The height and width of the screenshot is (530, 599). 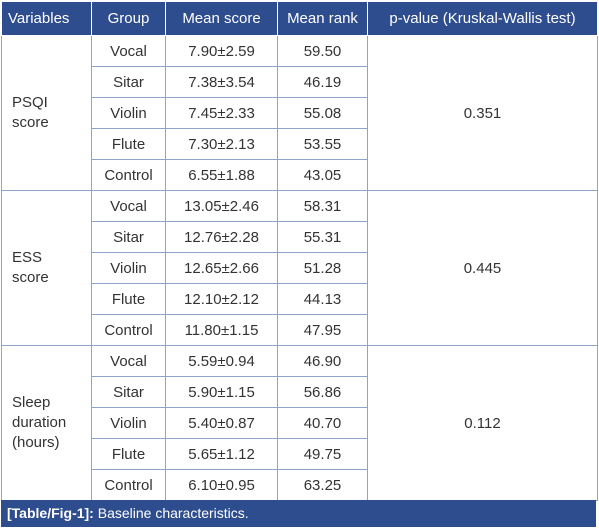 What do you see at coordinates (221, 268) in the screenshot?
I see `mean-score-cell: 12.65±2.66` at bounding box center [221, 268].